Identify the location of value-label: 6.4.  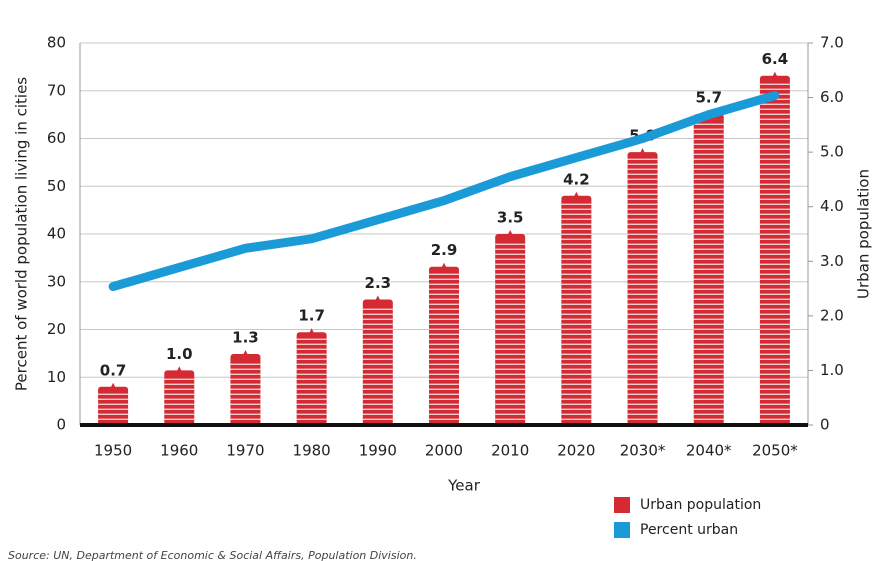
(775, 59).